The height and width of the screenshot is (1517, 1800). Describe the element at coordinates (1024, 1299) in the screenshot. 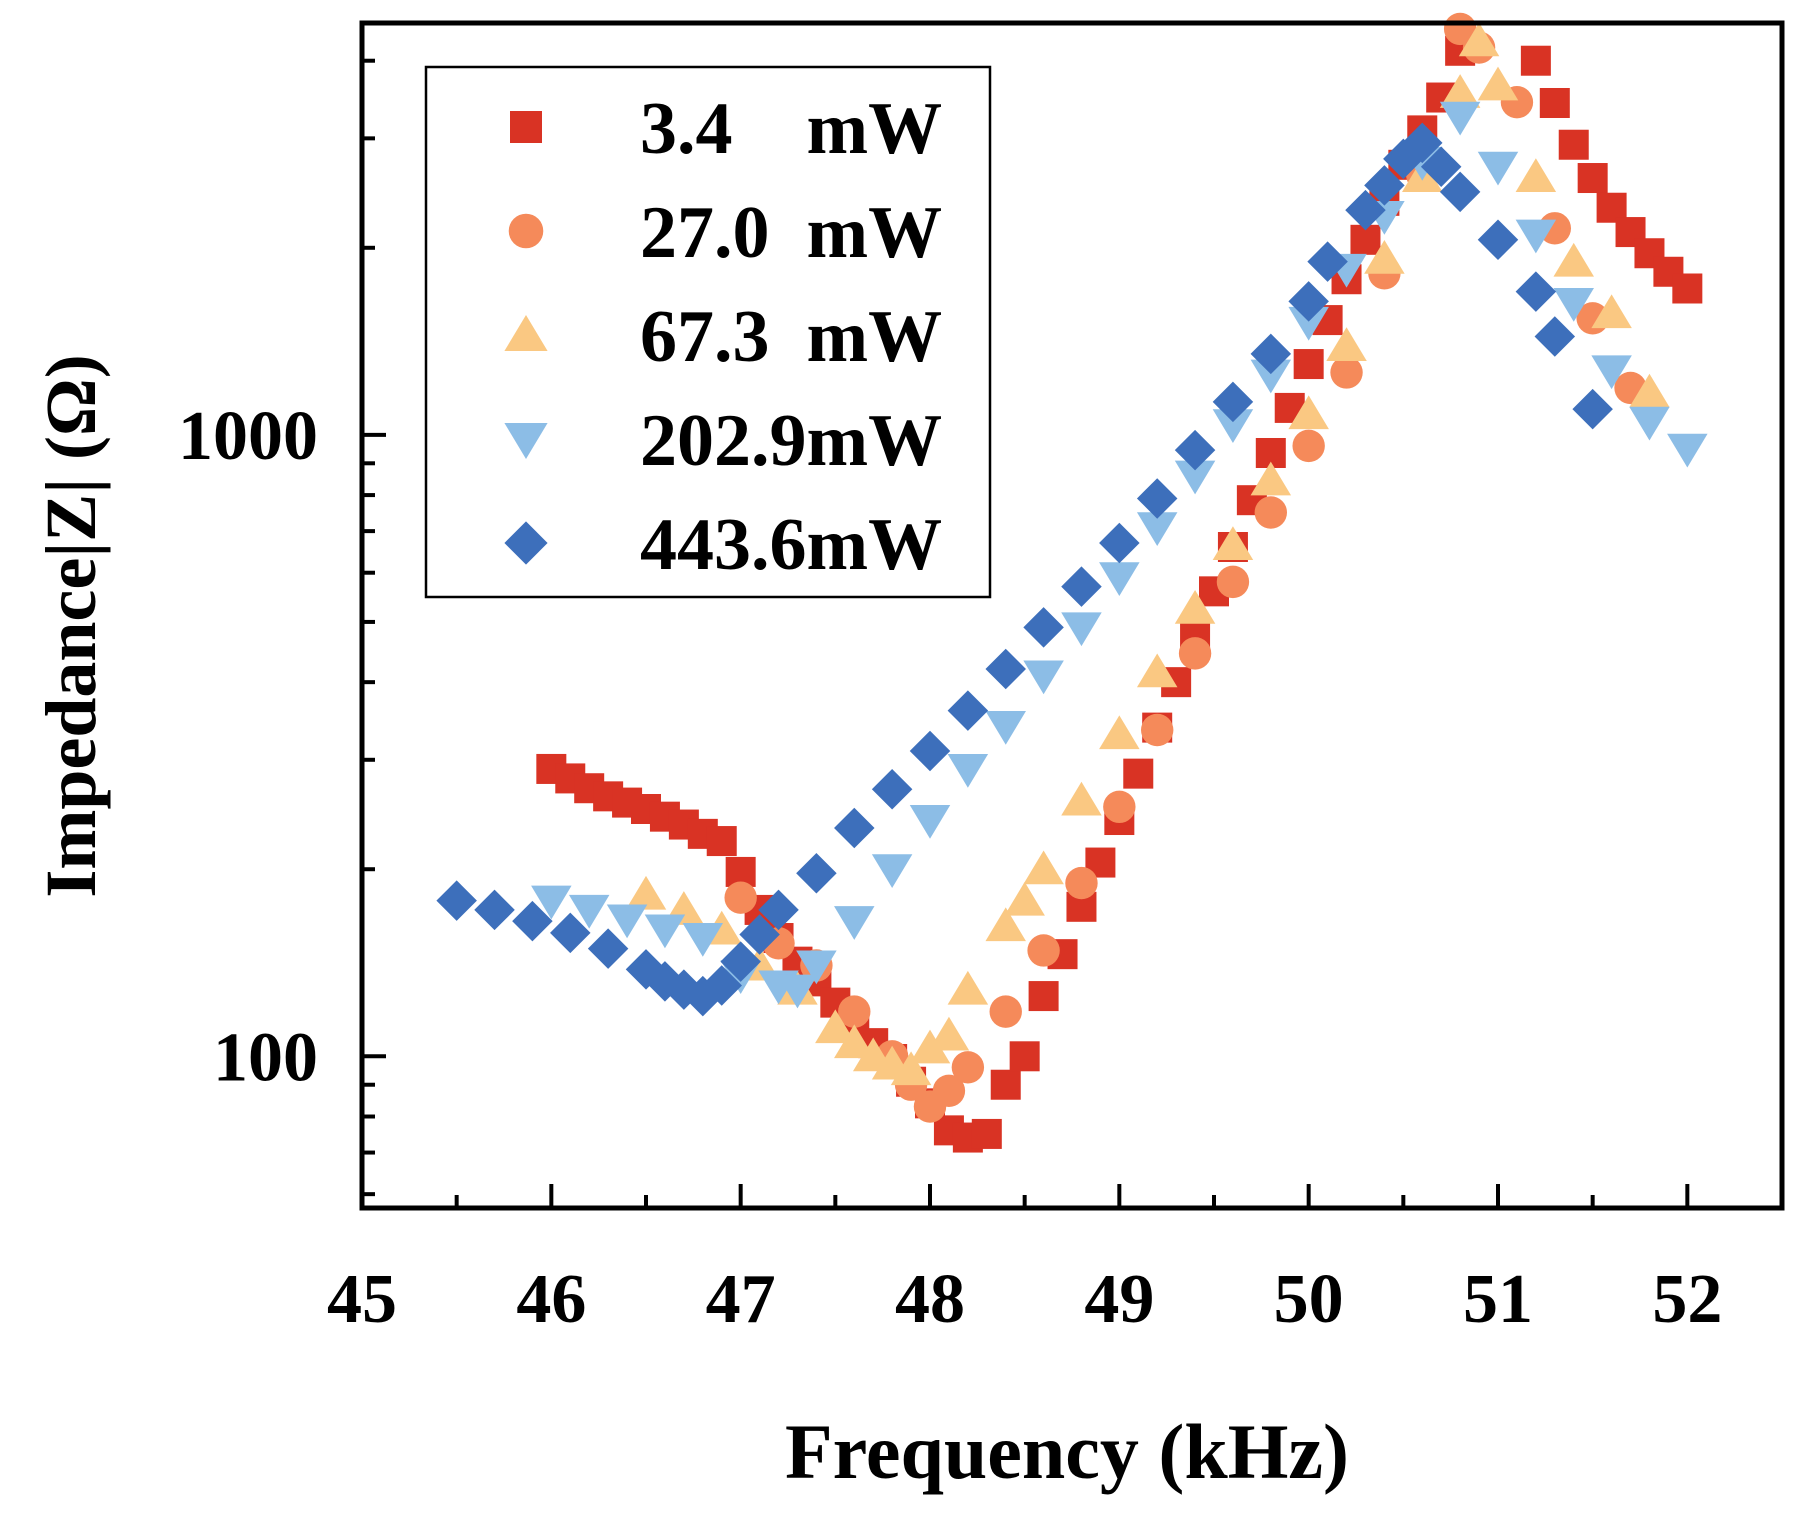

I see `x-tick-labels: 45 46 47 48 49 50 51 52` at that location.